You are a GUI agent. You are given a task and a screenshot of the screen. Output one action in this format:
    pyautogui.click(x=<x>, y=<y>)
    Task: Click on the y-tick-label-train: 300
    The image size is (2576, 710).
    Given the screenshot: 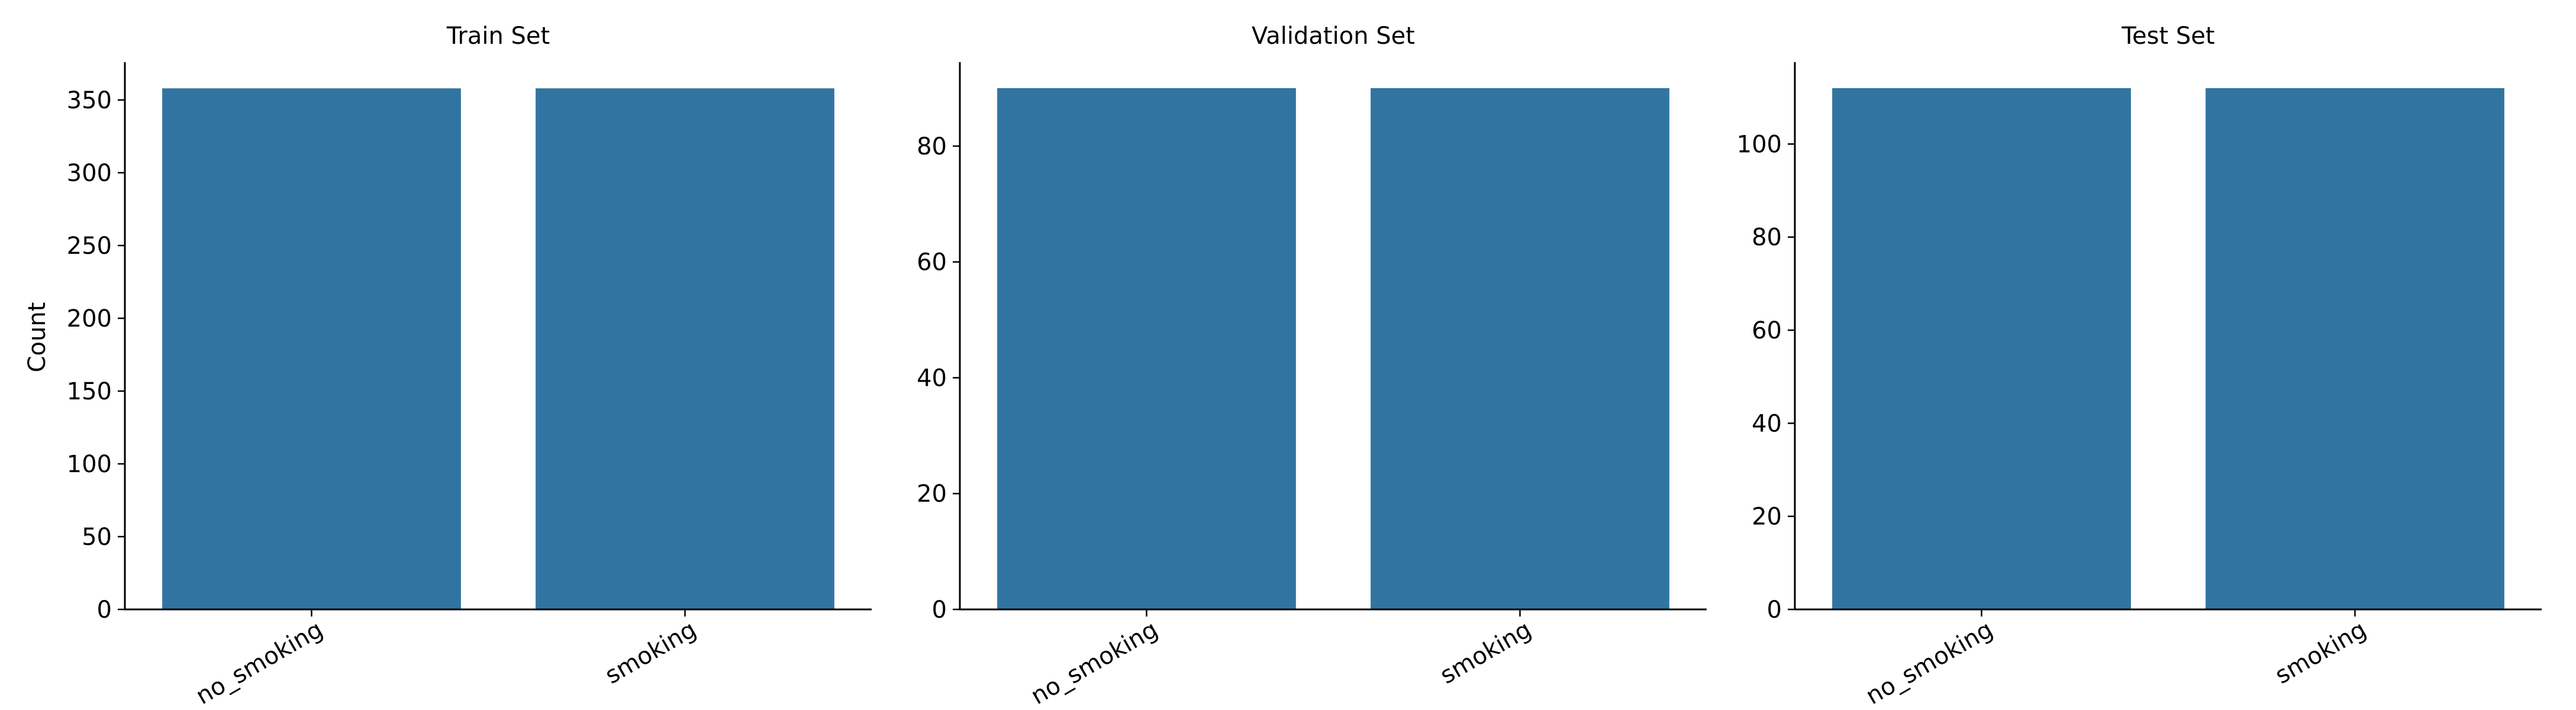 What is the action you would take?
    pyautogui.click(x=89, y=173)
    